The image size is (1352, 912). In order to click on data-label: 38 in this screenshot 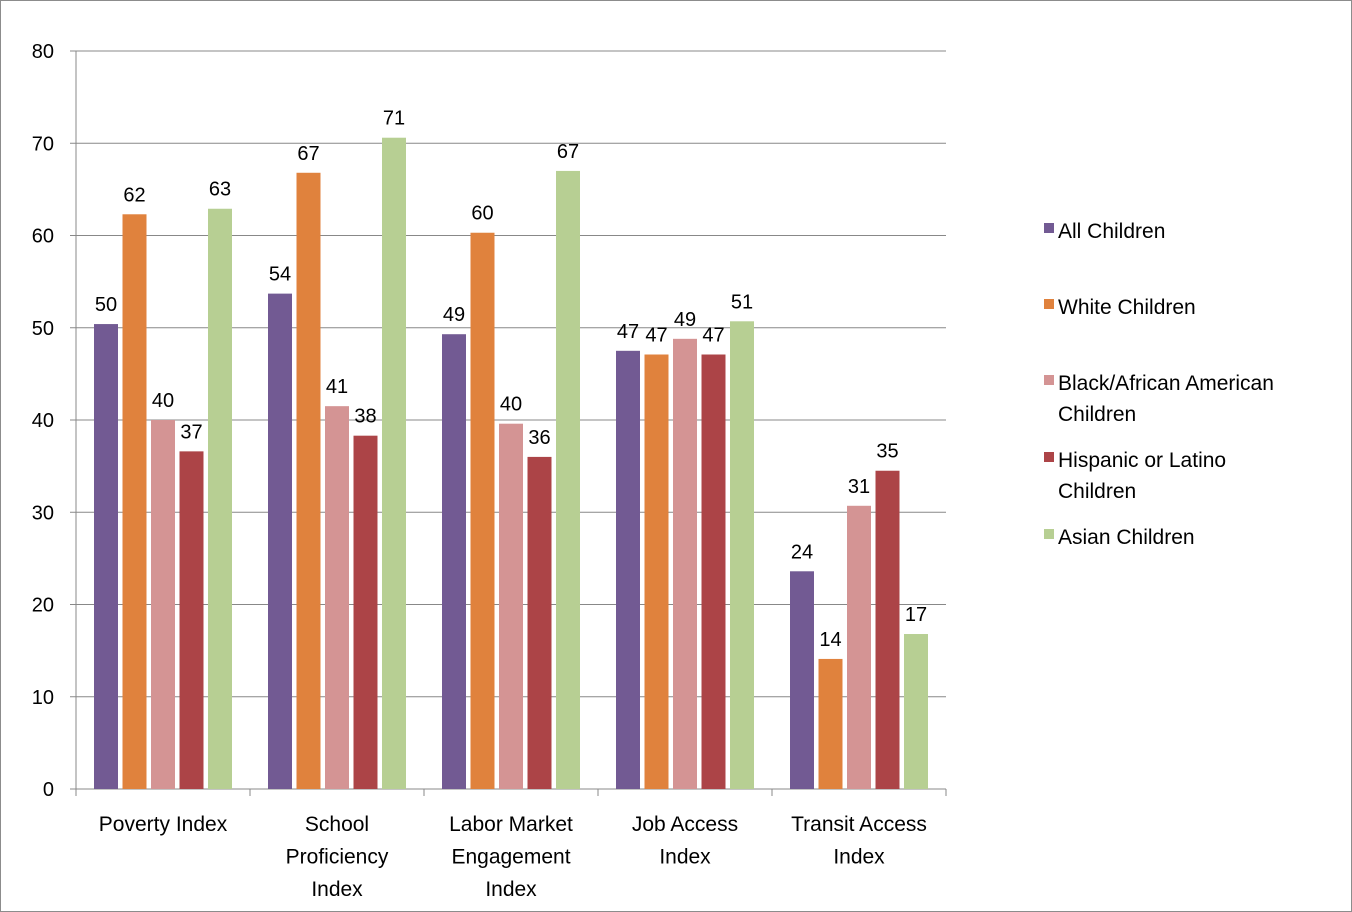, I will do `click(365, 417)`.